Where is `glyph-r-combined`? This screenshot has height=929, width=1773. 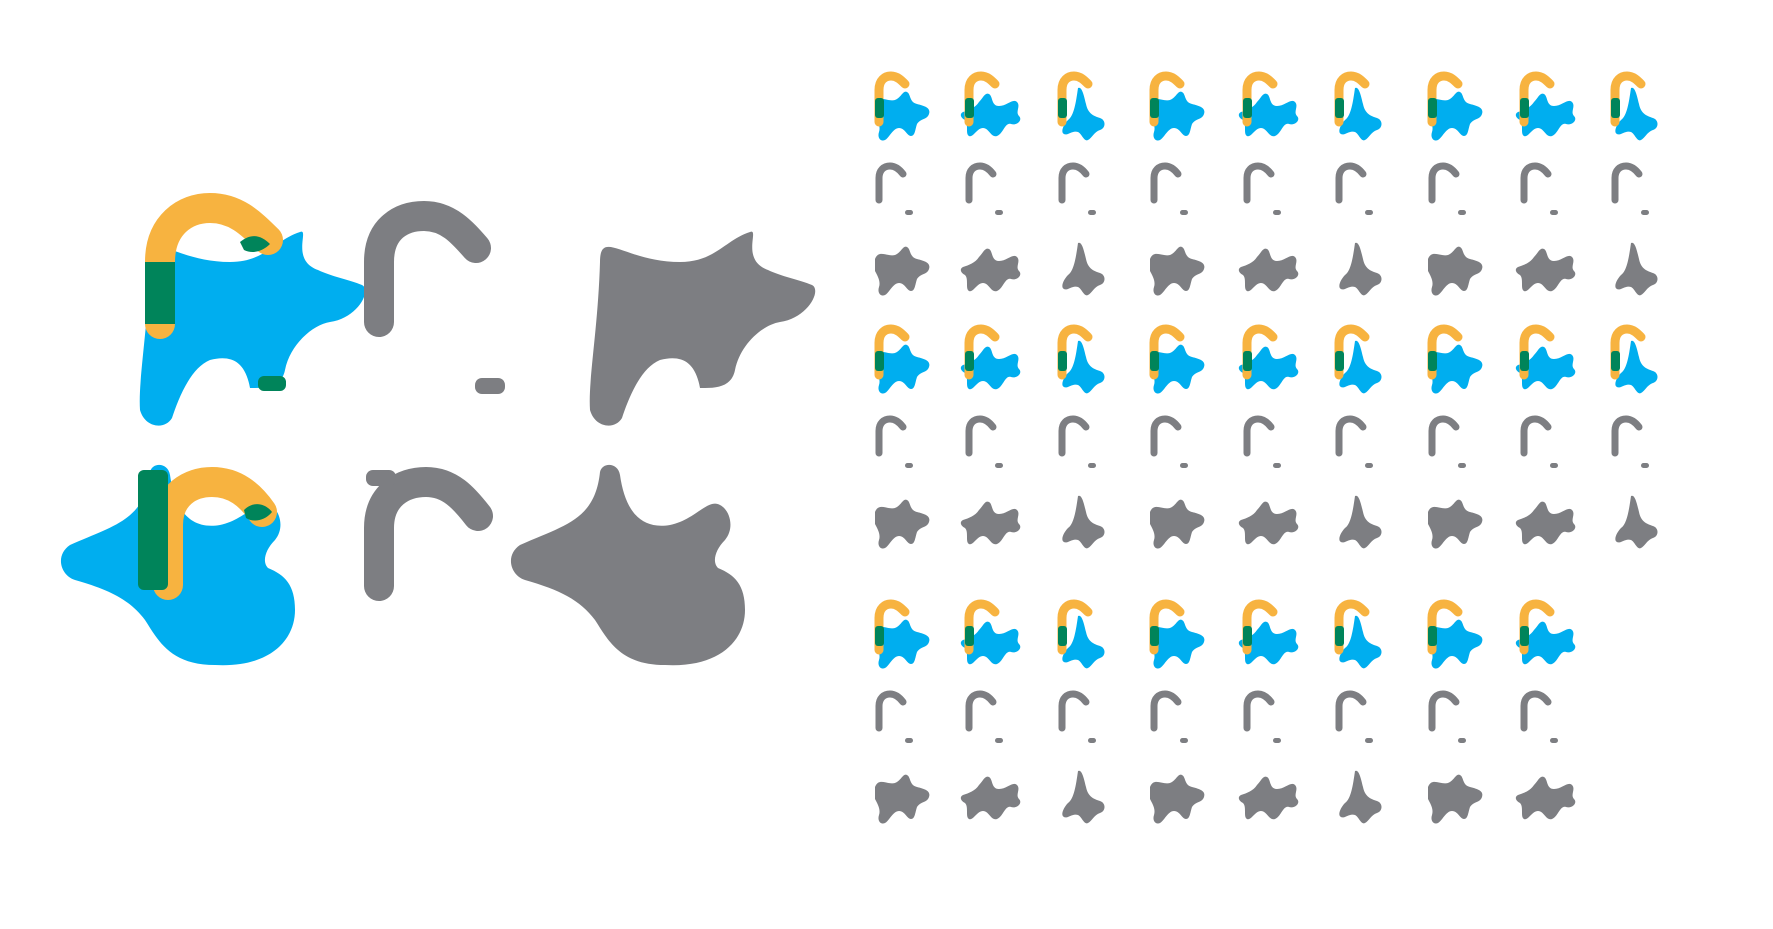
glyph-r-combined is located at coordinates (1634, 359).